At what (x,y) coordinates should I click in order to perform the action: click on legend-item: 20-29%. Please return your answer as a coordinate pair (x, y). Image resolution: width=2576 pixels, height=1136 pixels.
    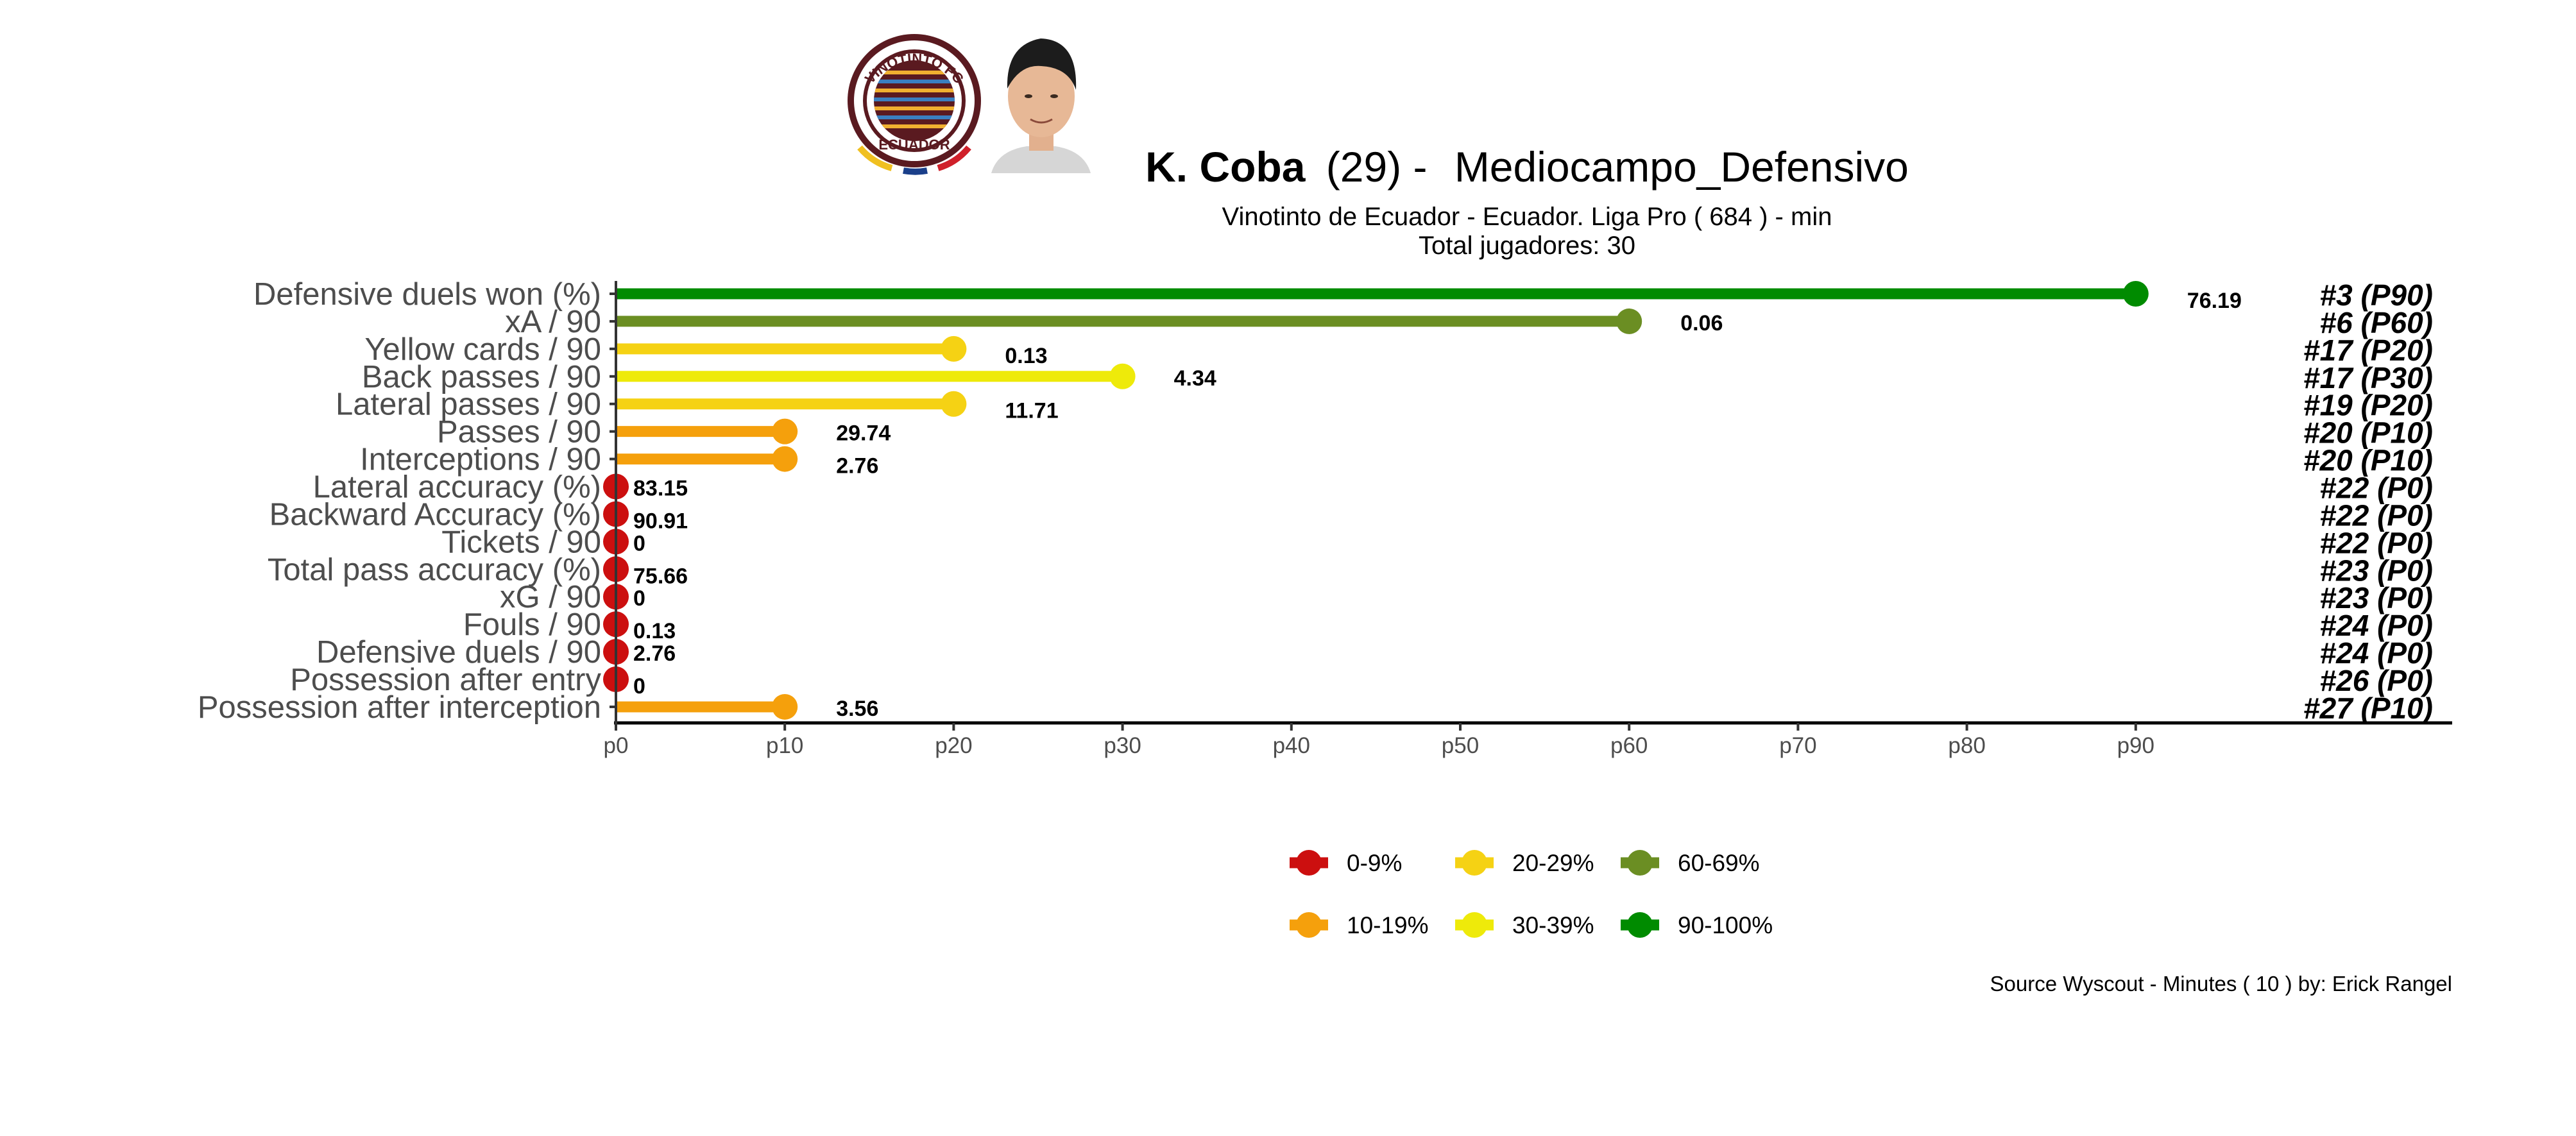
    Looking at the image, I should click on (1524, 863).